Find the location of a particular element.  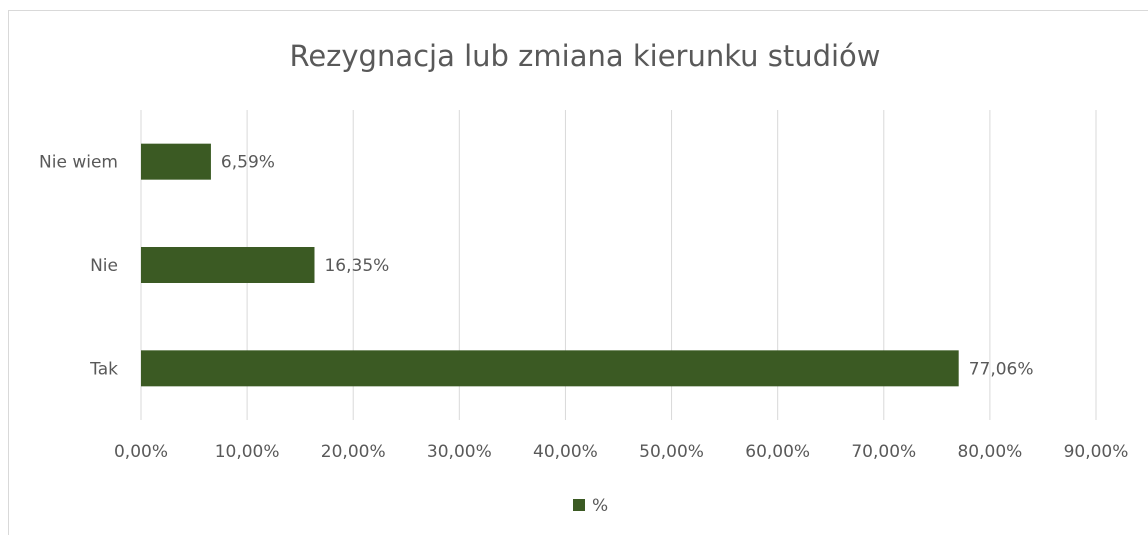

x-tick-label: 10,00% is located at coordinates (247, 452).